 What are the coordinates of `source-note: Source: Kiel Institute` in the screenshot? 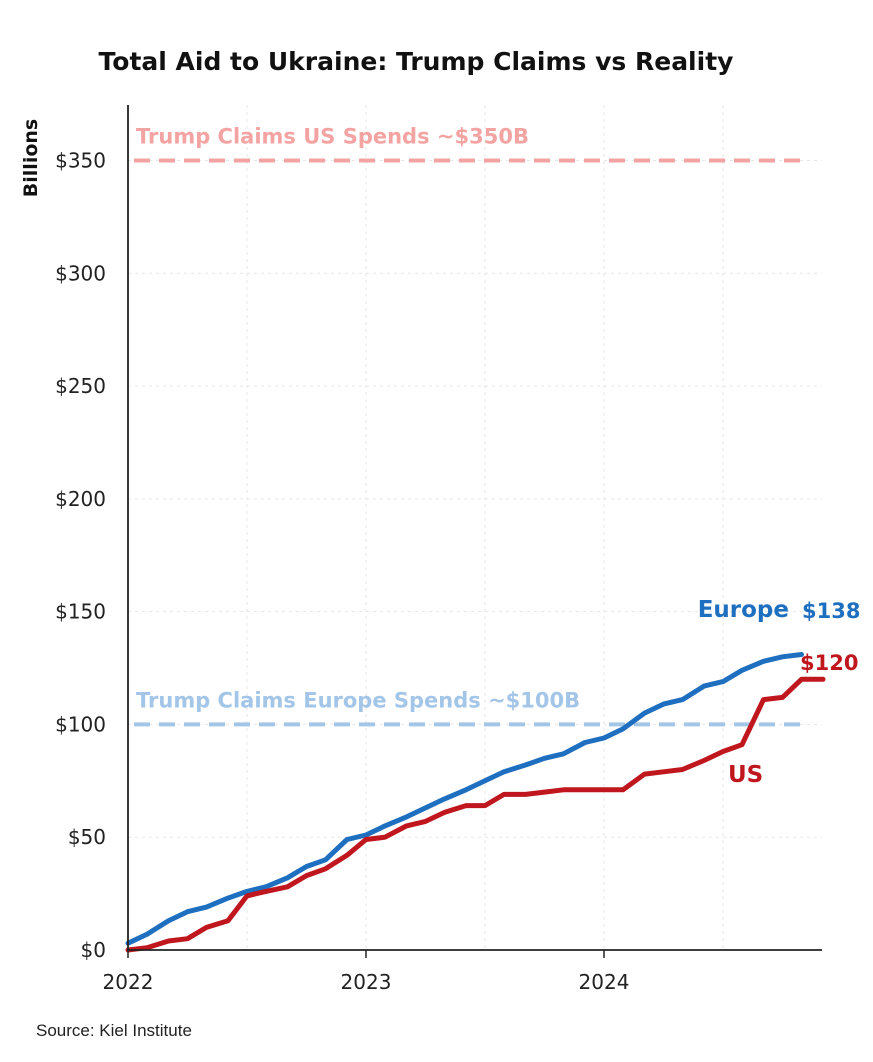 It's located at (114, 1030).